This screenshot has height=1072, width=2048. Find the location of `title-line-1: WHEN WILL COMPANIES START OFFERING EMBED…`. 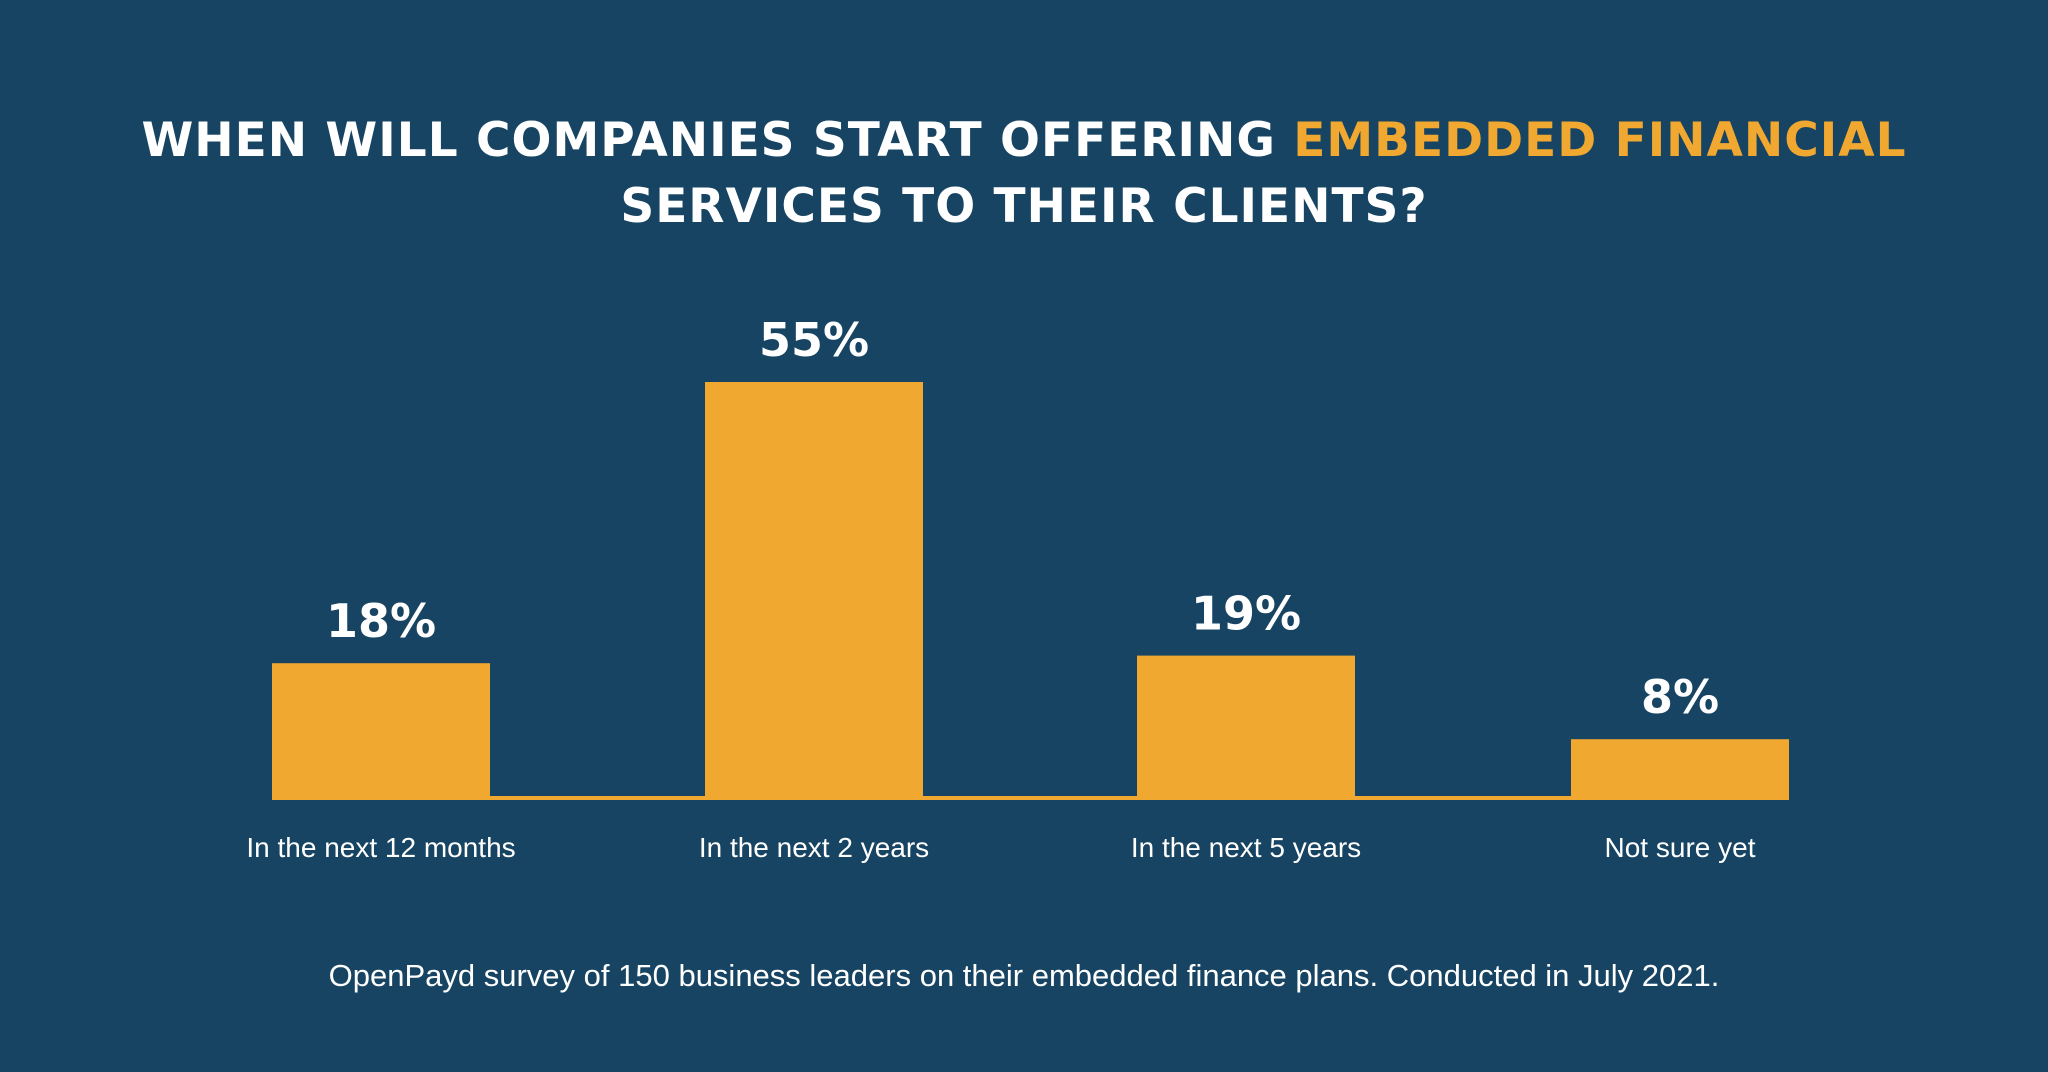

title-line-1: WHEN WILL COMPANIES START OFFERING EMBED… is located at coordinates (1024, 141).